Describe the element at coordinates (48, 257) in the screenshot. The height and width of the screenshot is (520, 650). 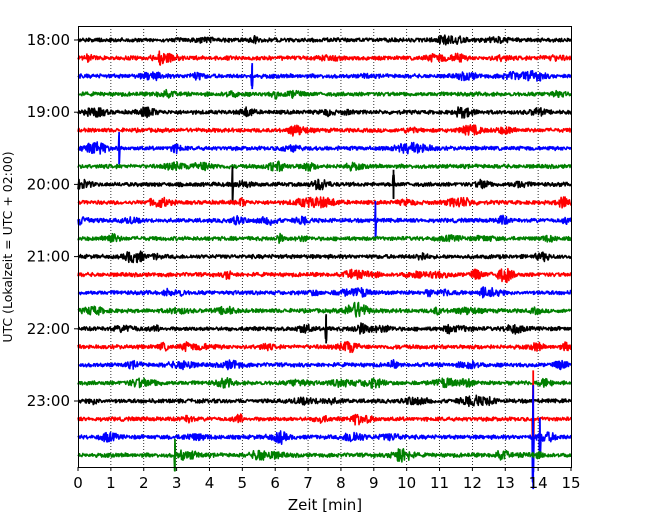
I see `y-tick-label: 21:00` at that location.